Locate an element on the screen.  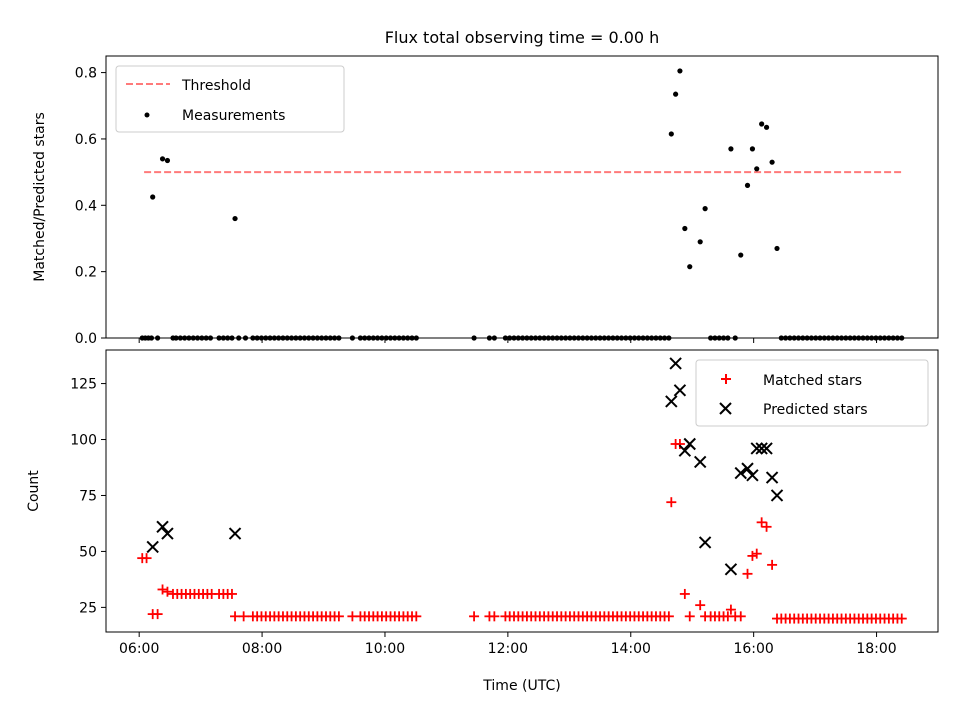
top-ytick-label: 0.4 is located at coordinates (86, 206).